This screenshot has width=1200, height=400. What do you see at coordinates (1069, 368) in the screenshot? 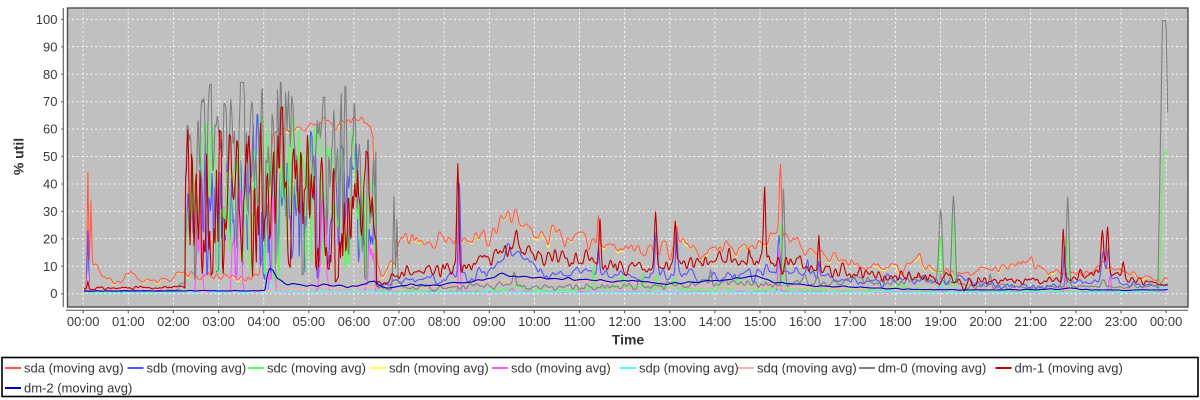
I see `svg-text: dm-1 (moving avg)` at bounding box center [1069, 368].